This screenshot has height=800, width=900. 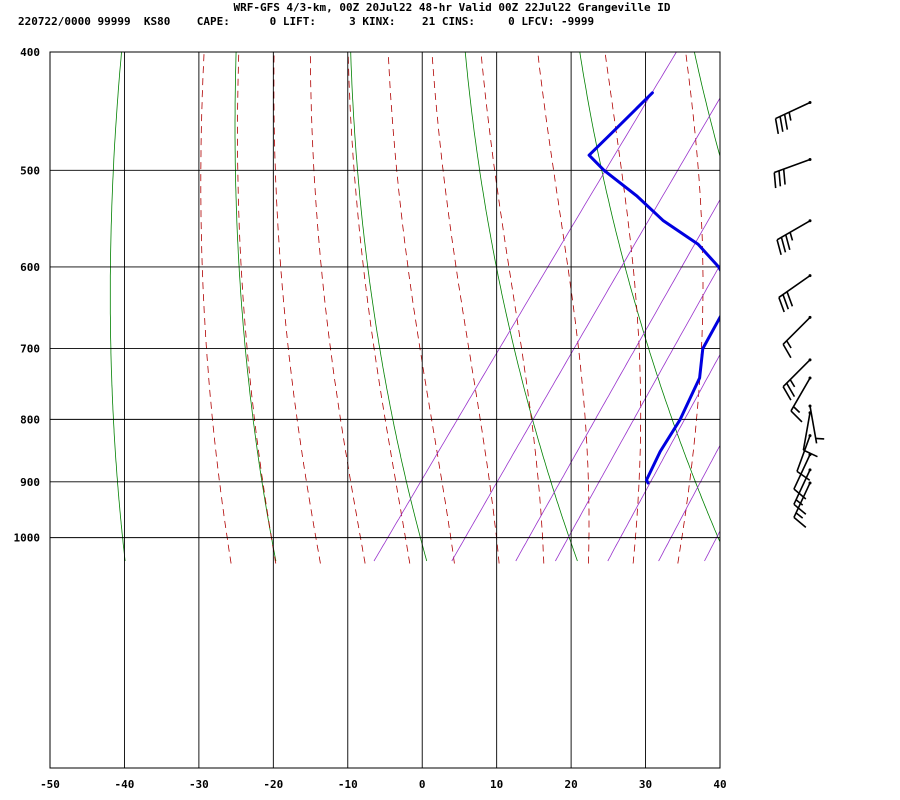 I want to click on x-tick-label: -50, so click(x=50, y=784).